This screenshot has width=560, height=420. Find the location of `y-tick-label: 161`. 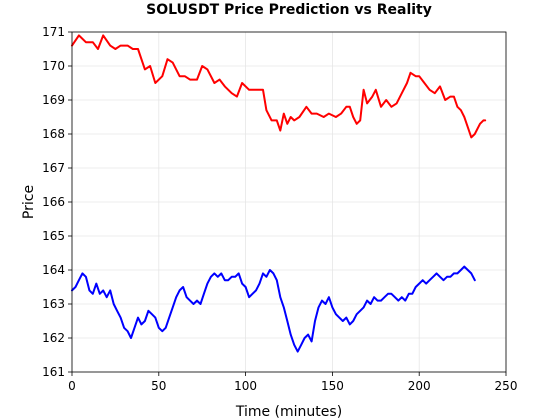

y-tick-label: 161 is located at coordinates (53, 372).